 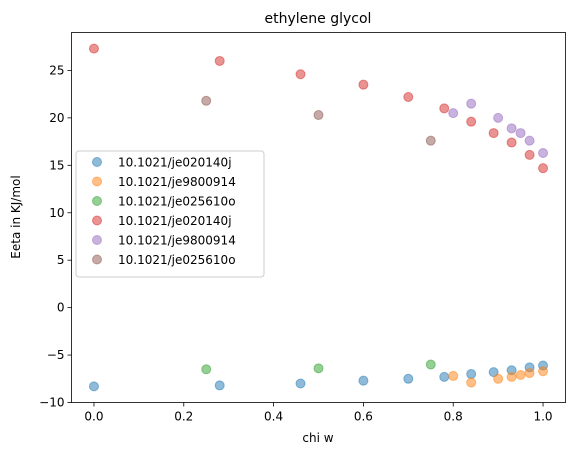 I want to click on x-axis-ticks: 0.0 0.2 0.4 0.6 0.8 1.0, so click(x=318, y=413).